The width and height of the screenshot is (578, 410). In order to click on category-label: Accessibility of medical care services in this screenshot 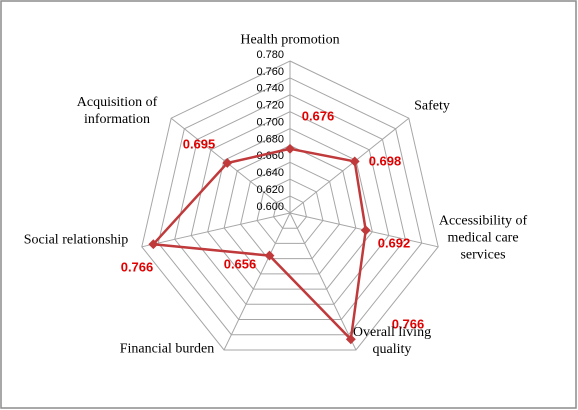, I will do `click(483, 238)`.